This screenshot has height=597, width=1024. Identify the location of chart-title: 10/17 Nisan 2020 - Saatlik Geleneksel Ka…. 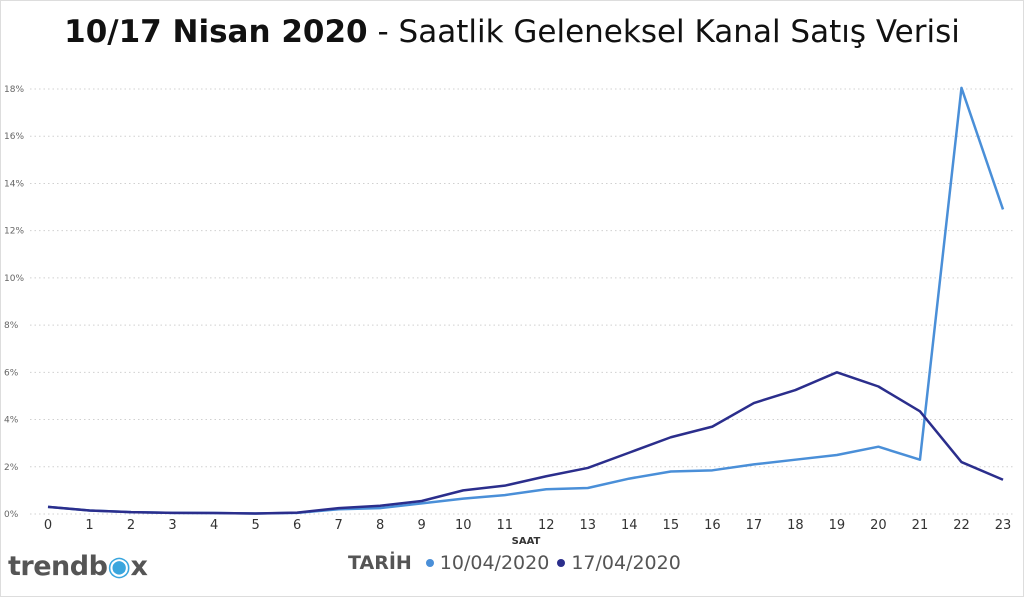
(512, 32).